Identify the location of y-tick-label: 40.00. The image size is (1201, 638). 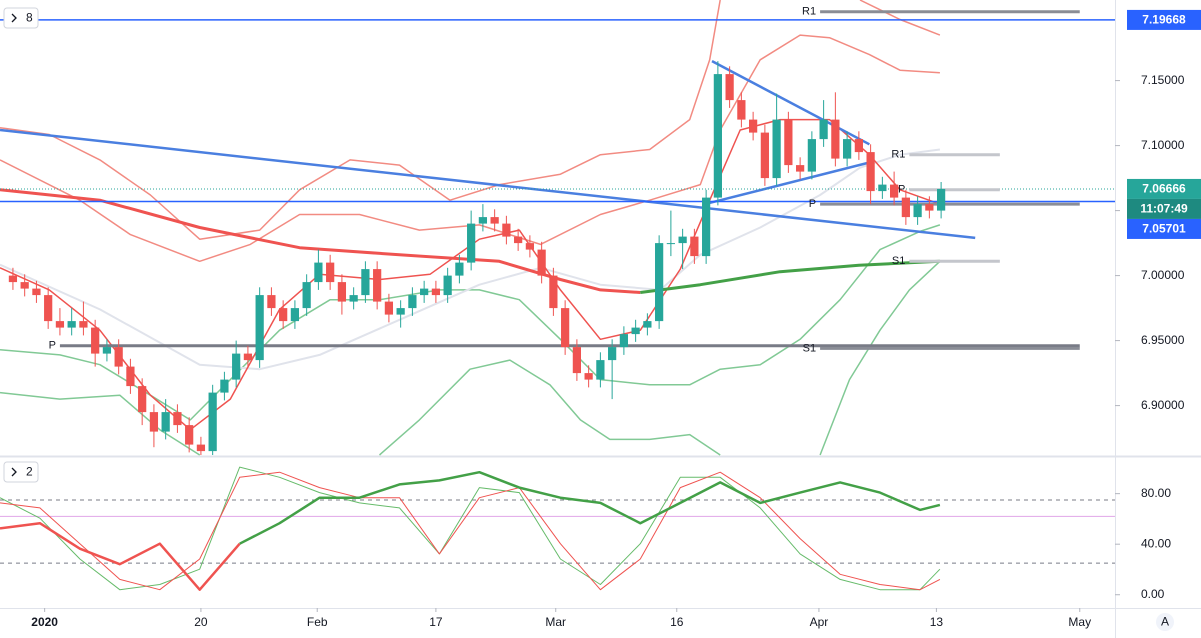
(1156, 543).